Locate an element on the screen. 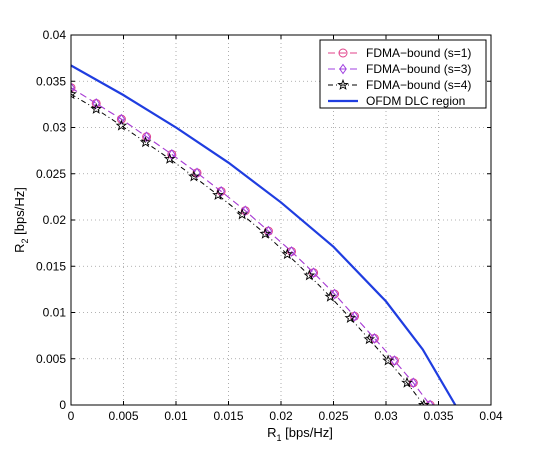  x-tick-label: 0.04 is located at coordinates (491, 416).